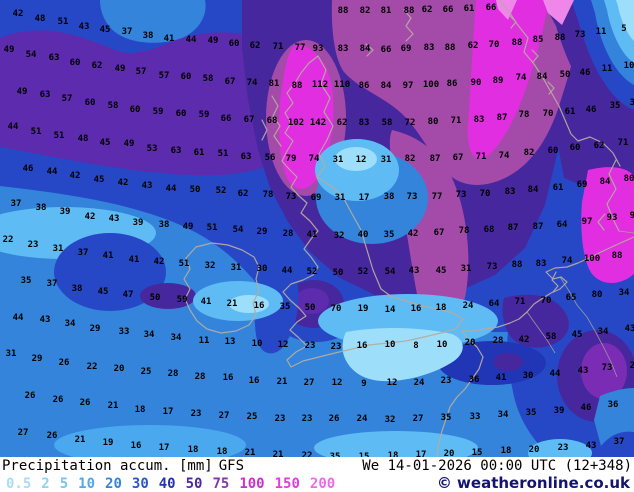  What do you see at coordinates (402, 355) in the screenshot?
I see `region-channel-pale` at bounding box center [402, 355].